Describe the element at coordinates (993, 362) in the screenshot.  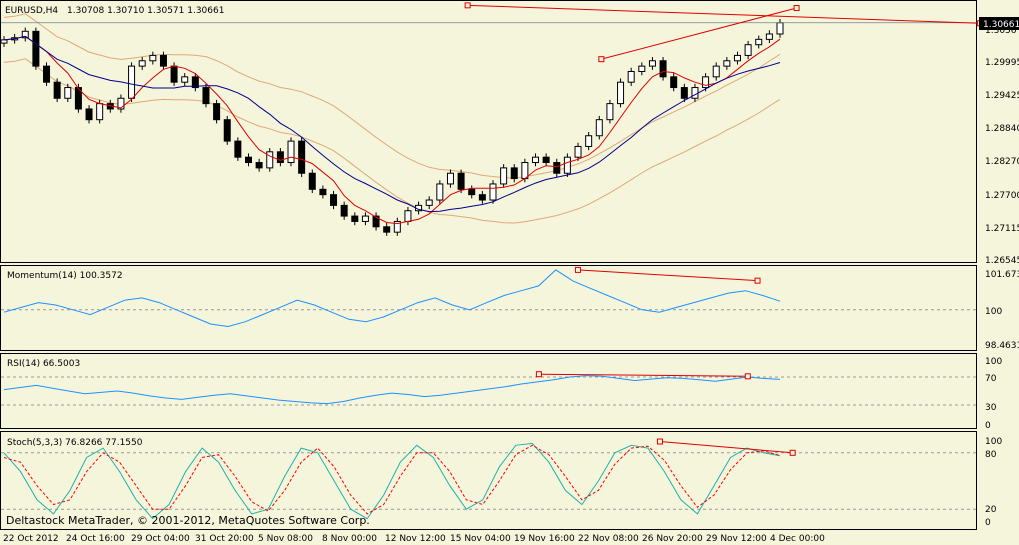
I see `rsi-tick: 100` at that location.